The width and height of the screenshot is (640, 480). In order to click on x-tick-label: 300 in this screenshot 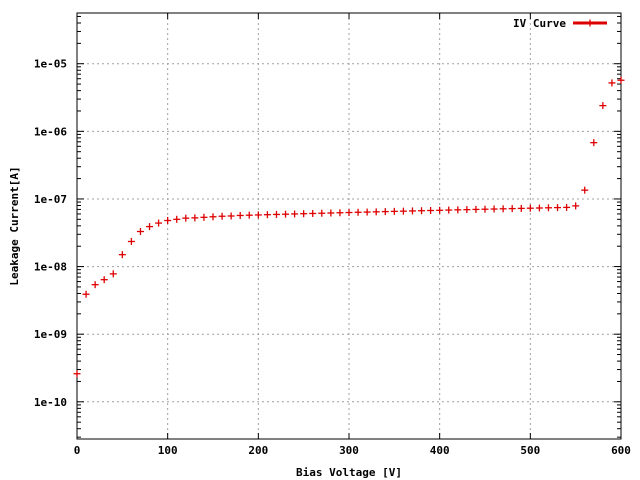, I will do `click(349, 450)`.